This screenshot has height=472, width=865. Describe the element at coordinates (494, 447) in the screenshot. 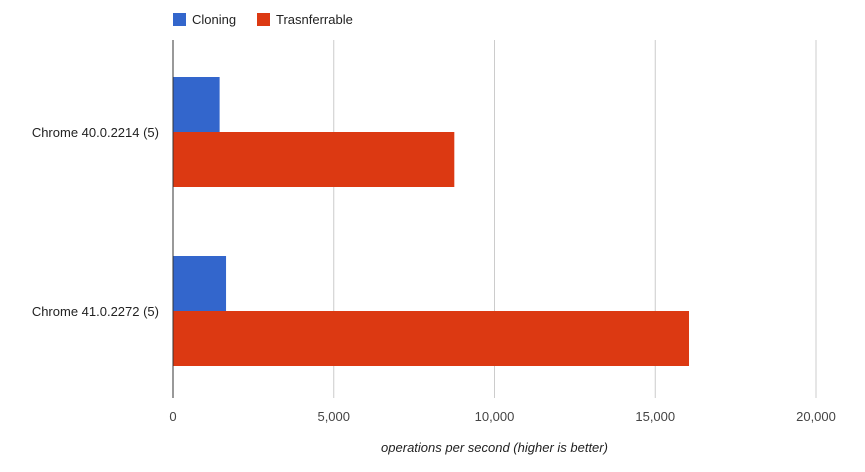

I see `x-axis-title: operations per second (higher is better)` at that location.